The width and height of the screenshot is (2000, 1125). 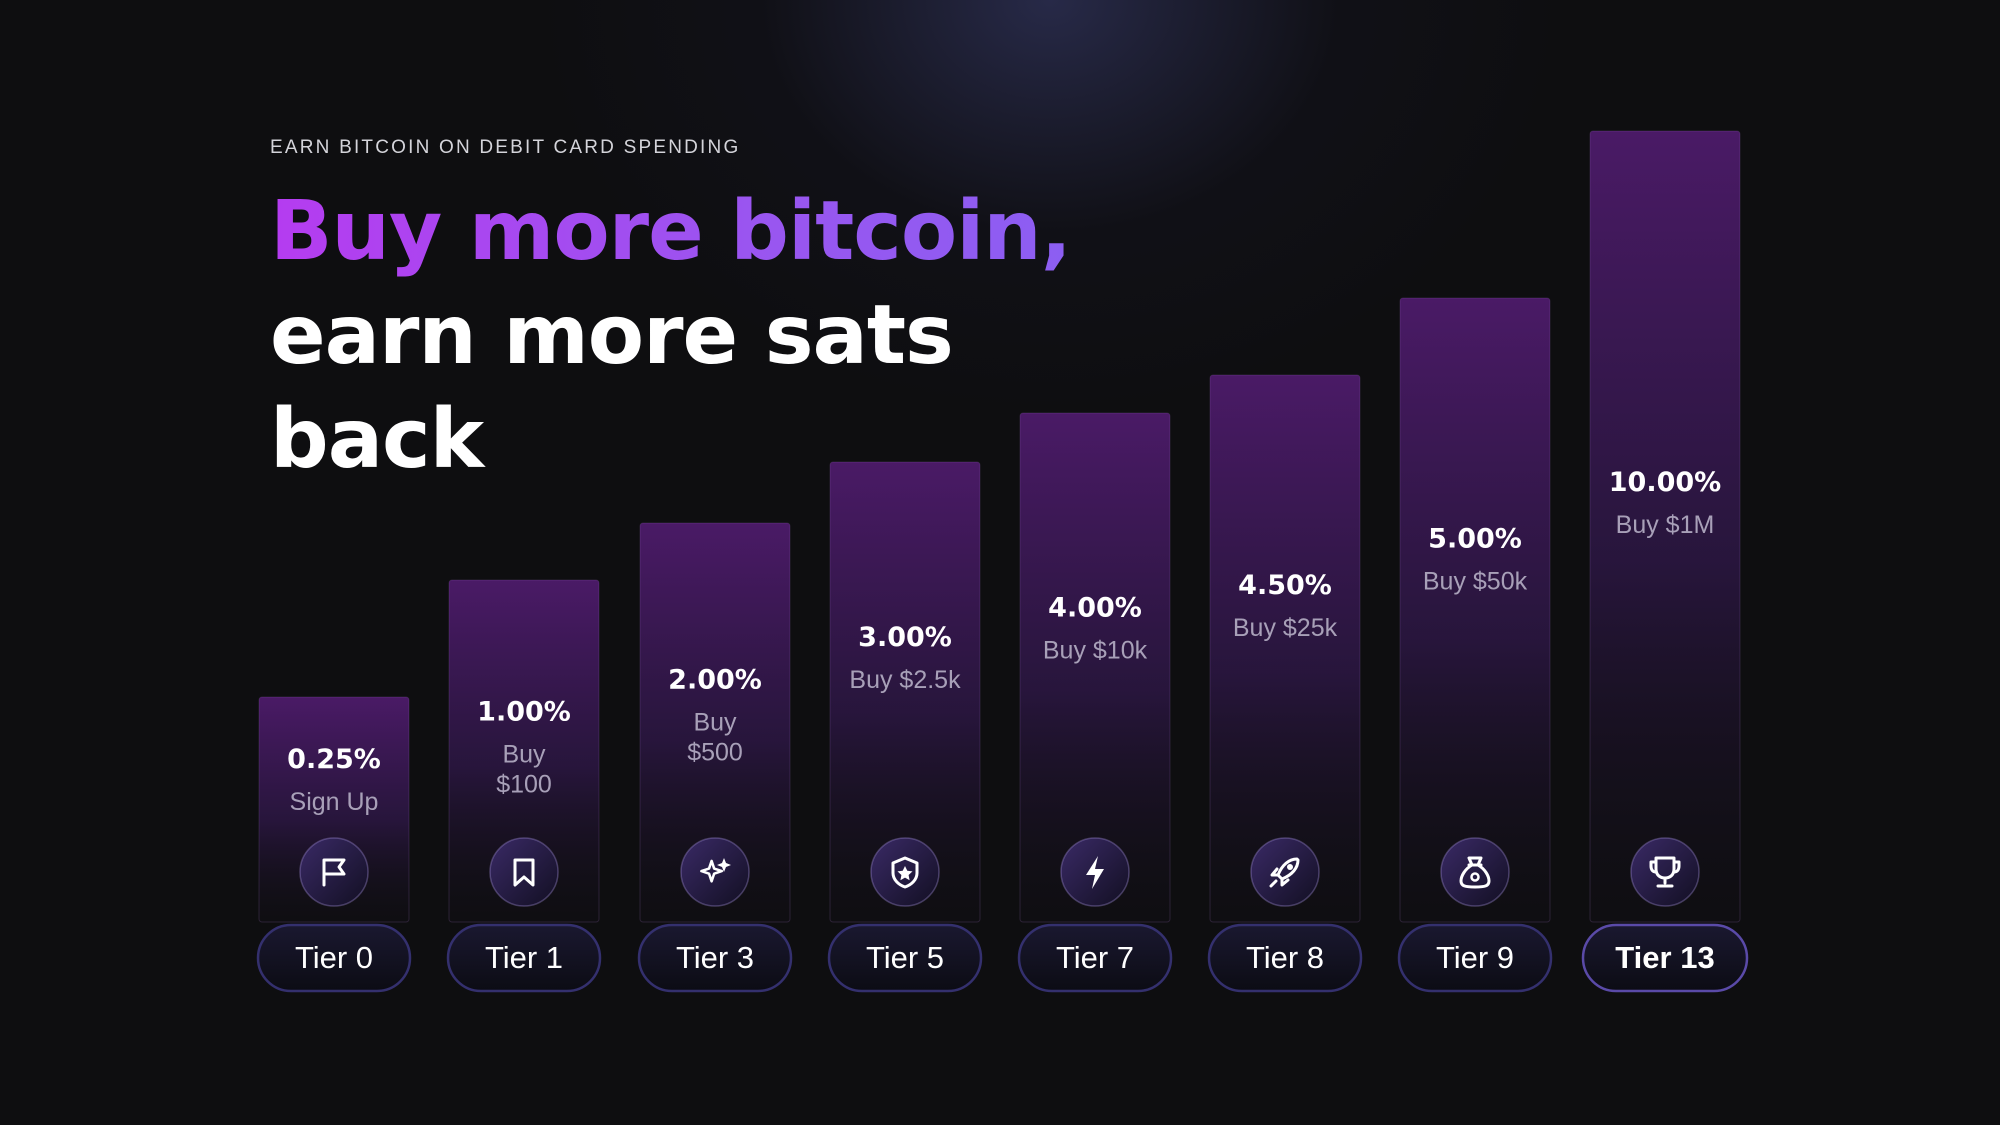 I want to click on requirement-label: Buy $2.5k, so click(x=905, y=680).